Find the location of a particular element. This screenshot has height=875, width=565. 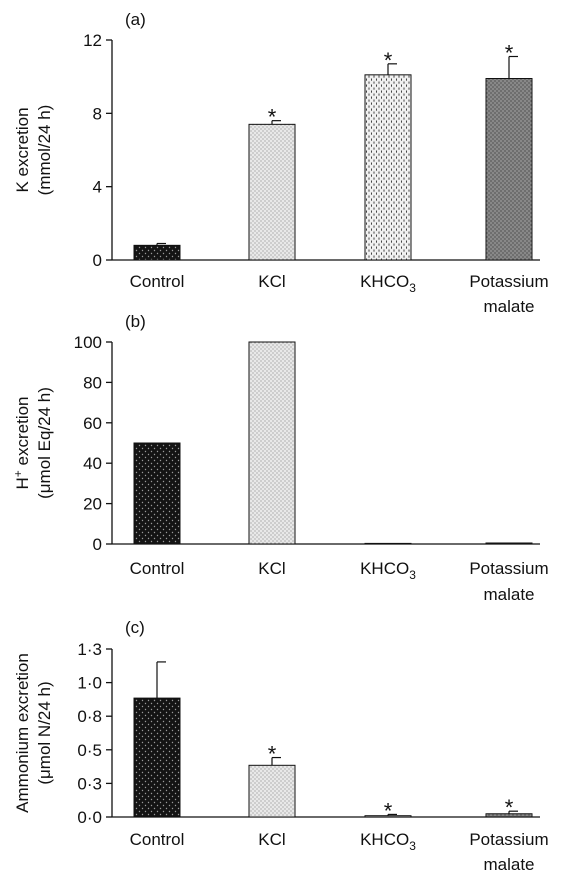

y-tick-label: 12 is located at coordinates (92, 40).